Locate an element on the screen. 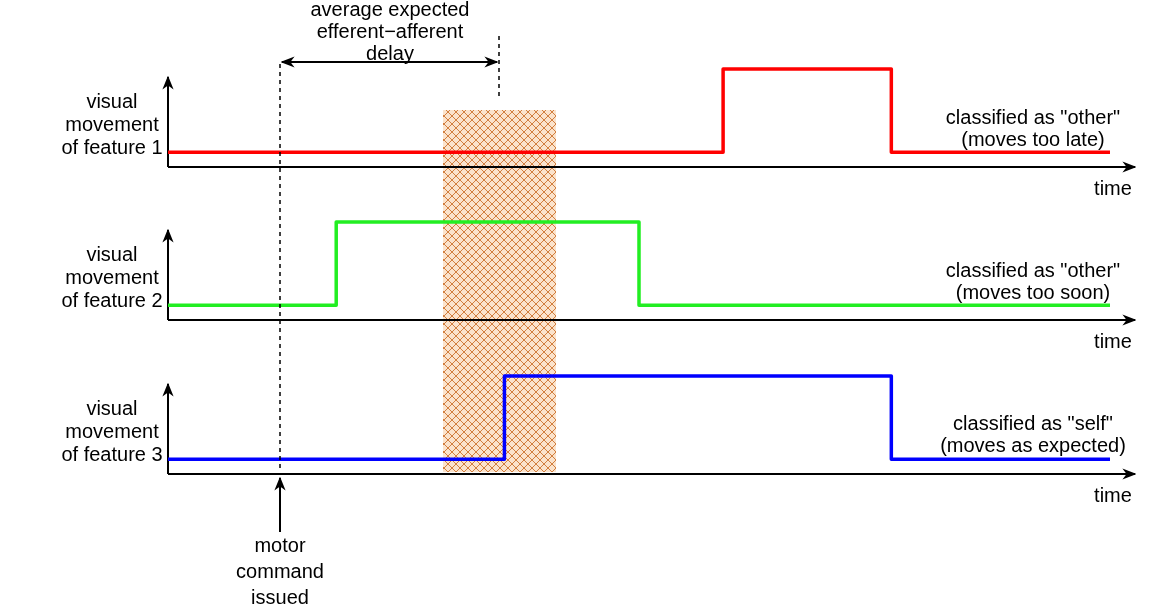 The height and width of the screenshot is (614, 1168). y-axis-title: visual movement of feature 3 is located at coordinates (112, 431).